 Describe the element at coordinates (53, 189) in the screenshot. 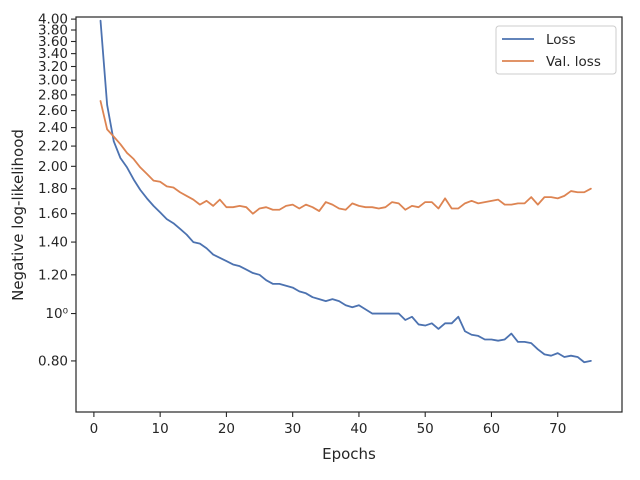

I see `y-tick-label: 1.80` at that location.